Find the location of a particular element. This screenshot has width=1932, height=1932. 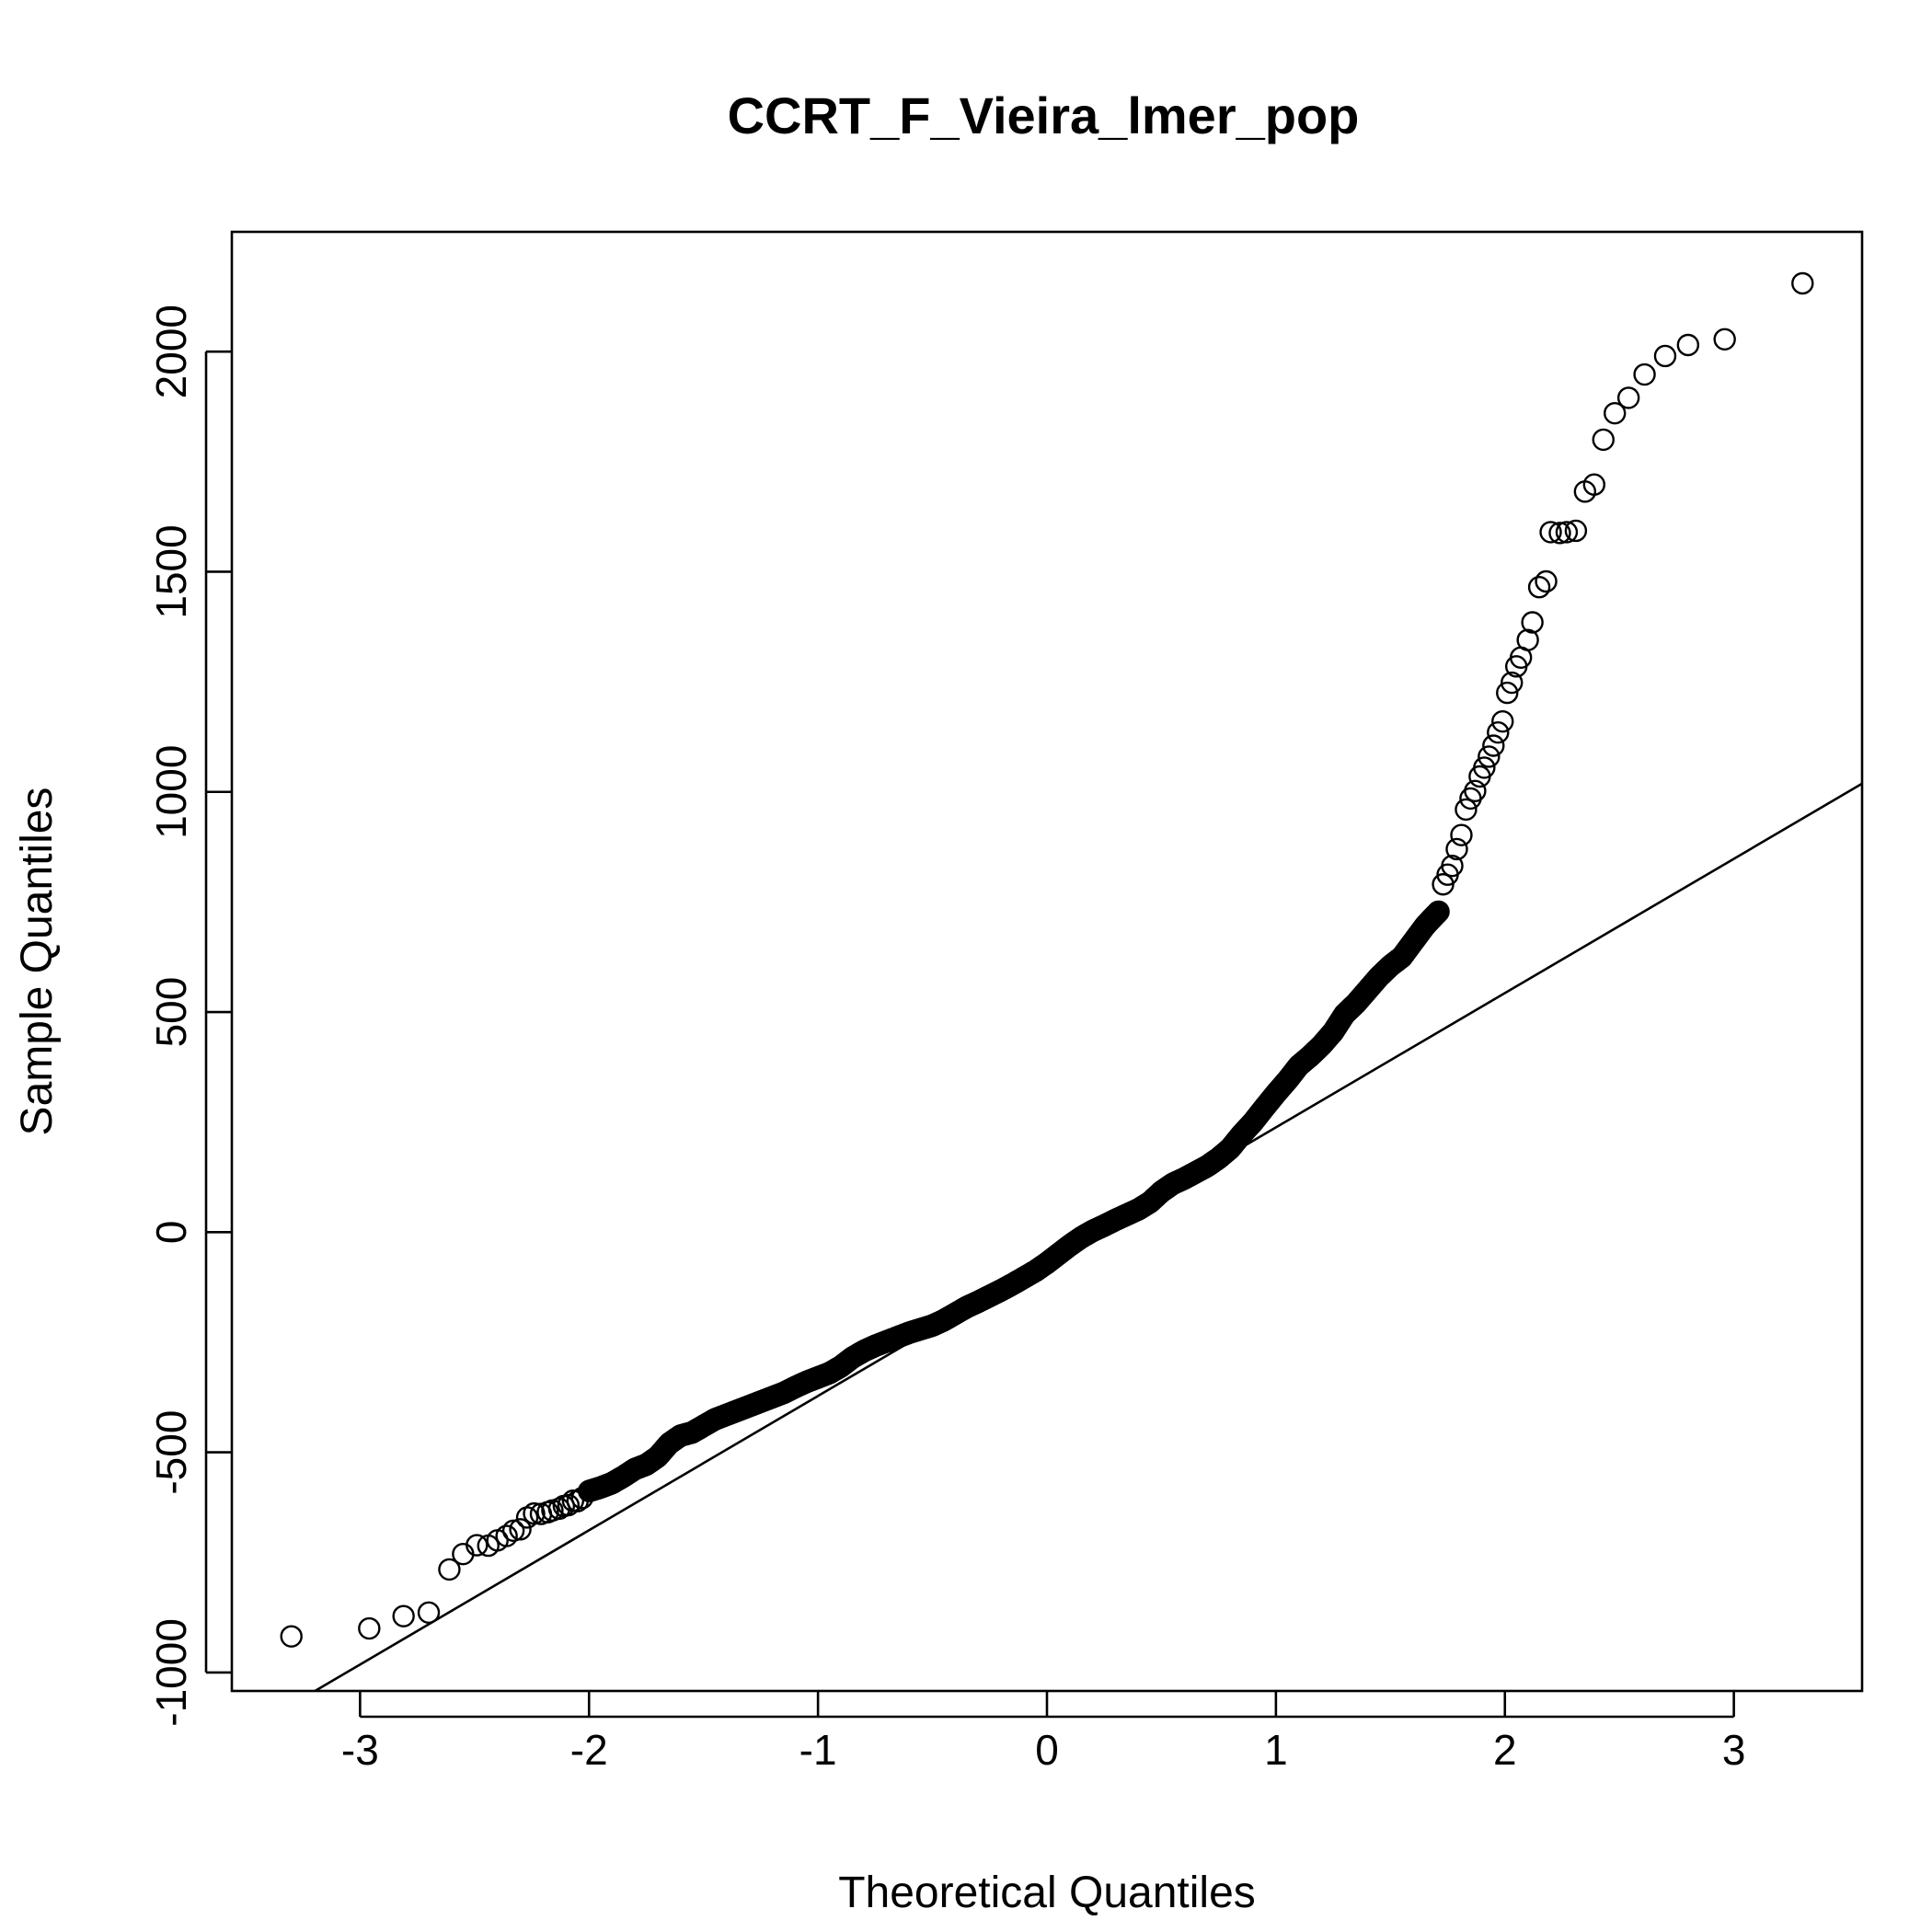

x-axis: -3 -2 -1 0 1 2 3 is located at coordinates (1043, 1732).